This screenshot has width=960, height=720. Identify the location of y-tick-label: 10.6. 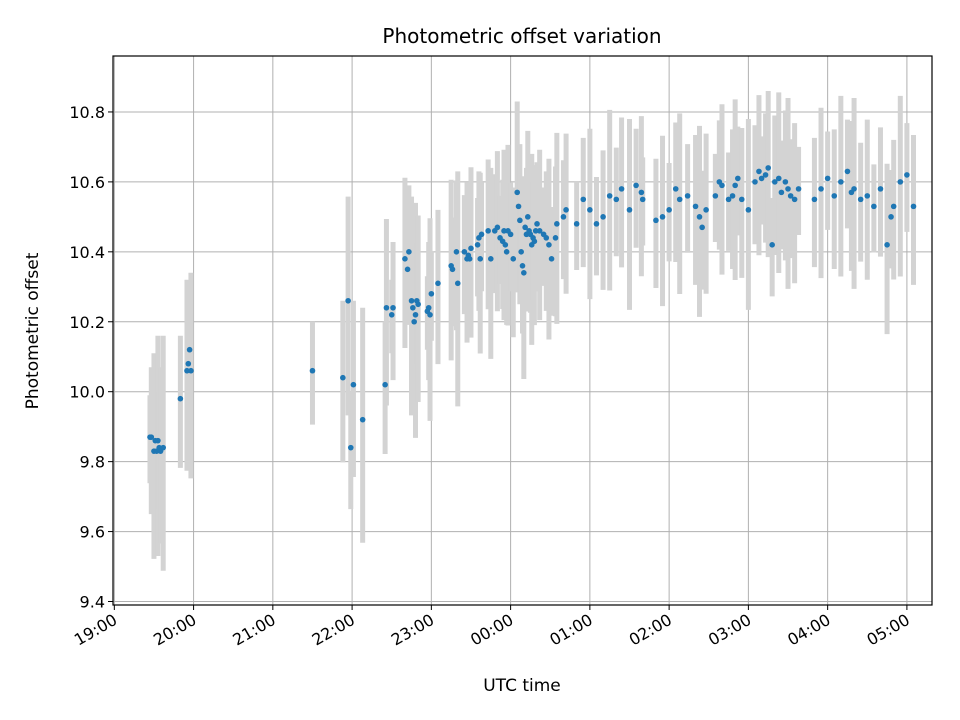
(87, 182).